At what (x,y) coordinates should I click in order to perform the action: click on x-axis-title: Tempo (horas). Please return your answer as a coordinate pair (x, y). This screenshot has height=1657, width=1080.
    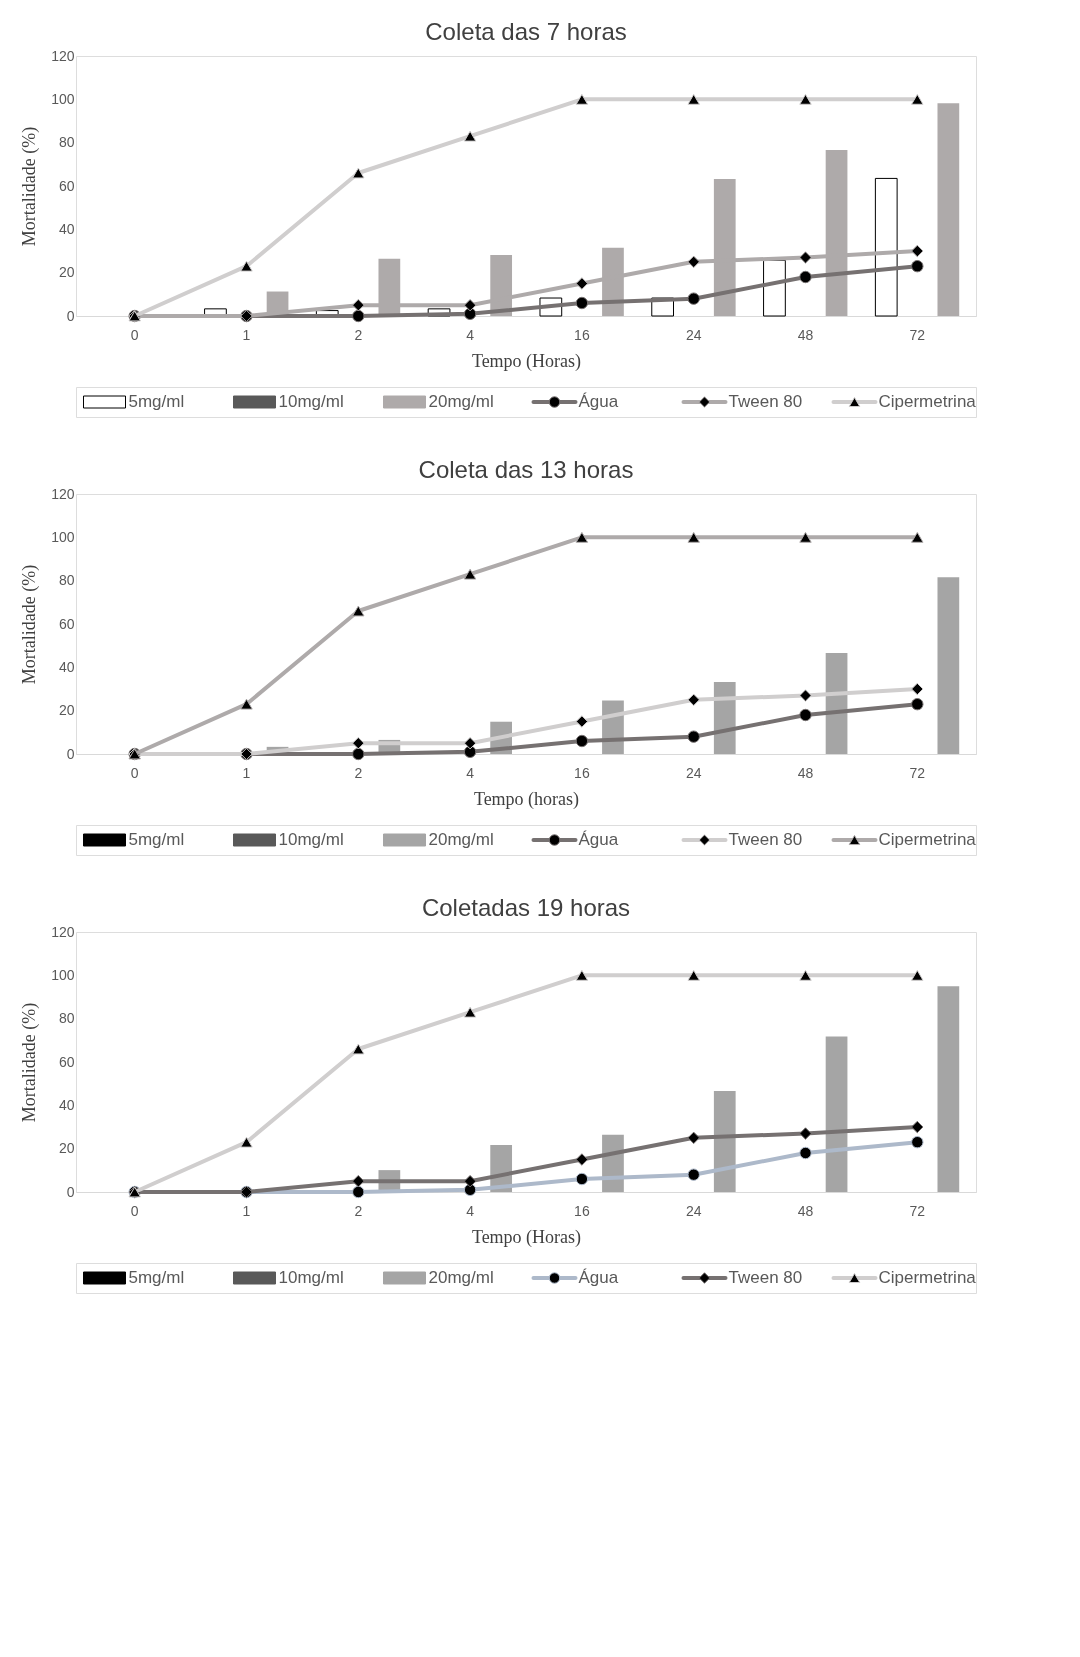
    Looking at the image, I should click on (526, 799).